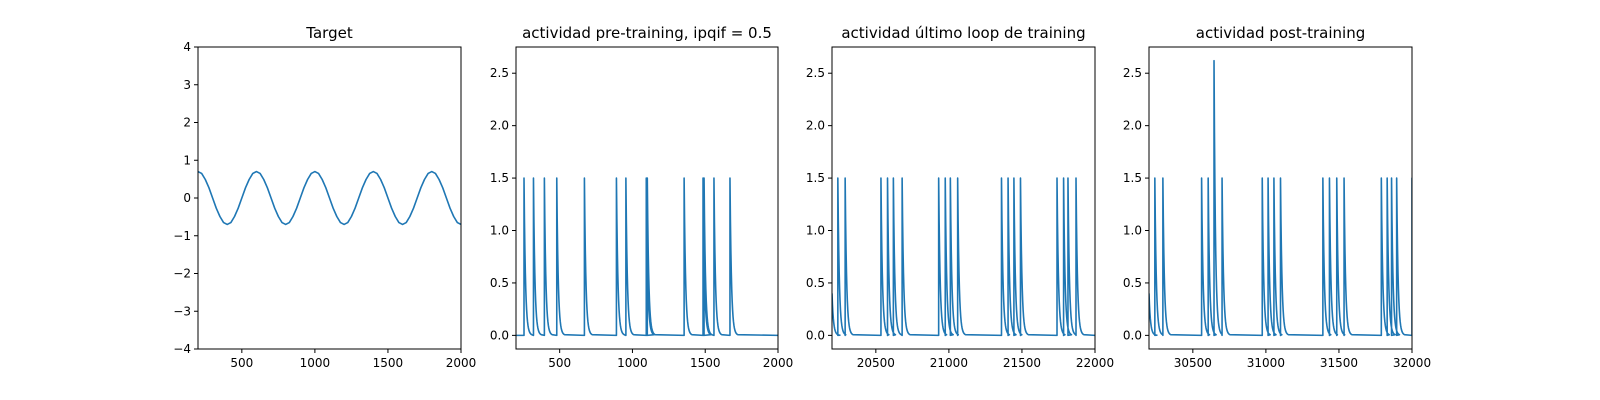 The image size is (1600, 400). What do you see at coordinates (187, 160) in the screenshot?
I see `y-tick-label: 1` at bounding box center [187, 160].